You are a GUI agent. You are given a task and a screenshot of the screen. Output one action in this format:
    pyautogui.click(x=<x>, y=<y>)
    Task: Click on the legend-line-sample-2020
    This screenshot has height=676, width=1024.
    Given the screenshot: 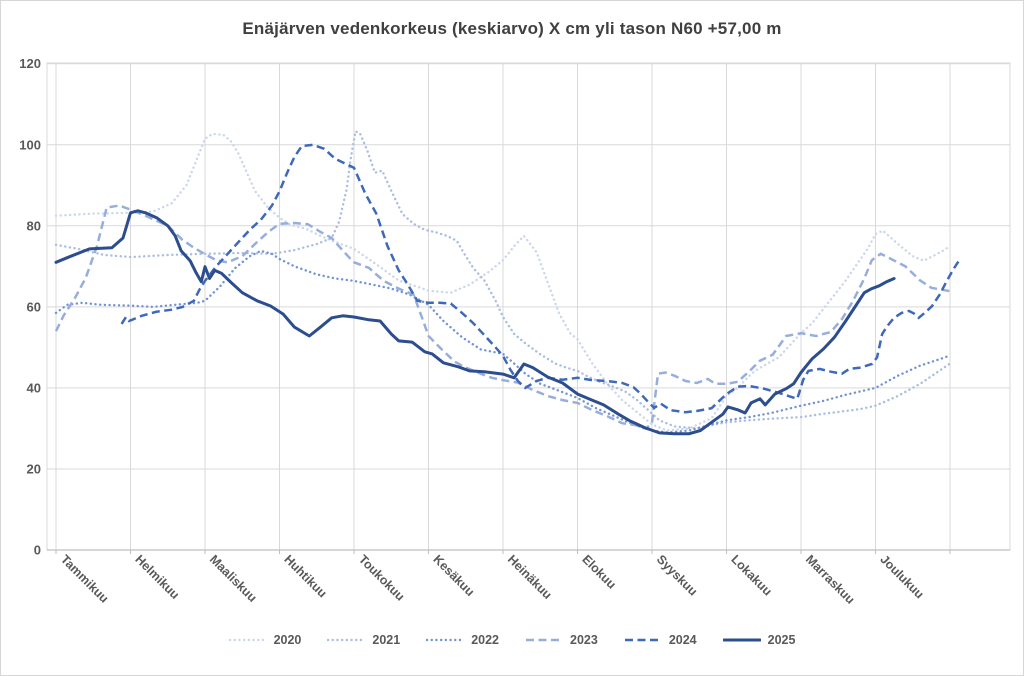 What is the action you would take?
    pyautogui.click(x=247, y=640)
    